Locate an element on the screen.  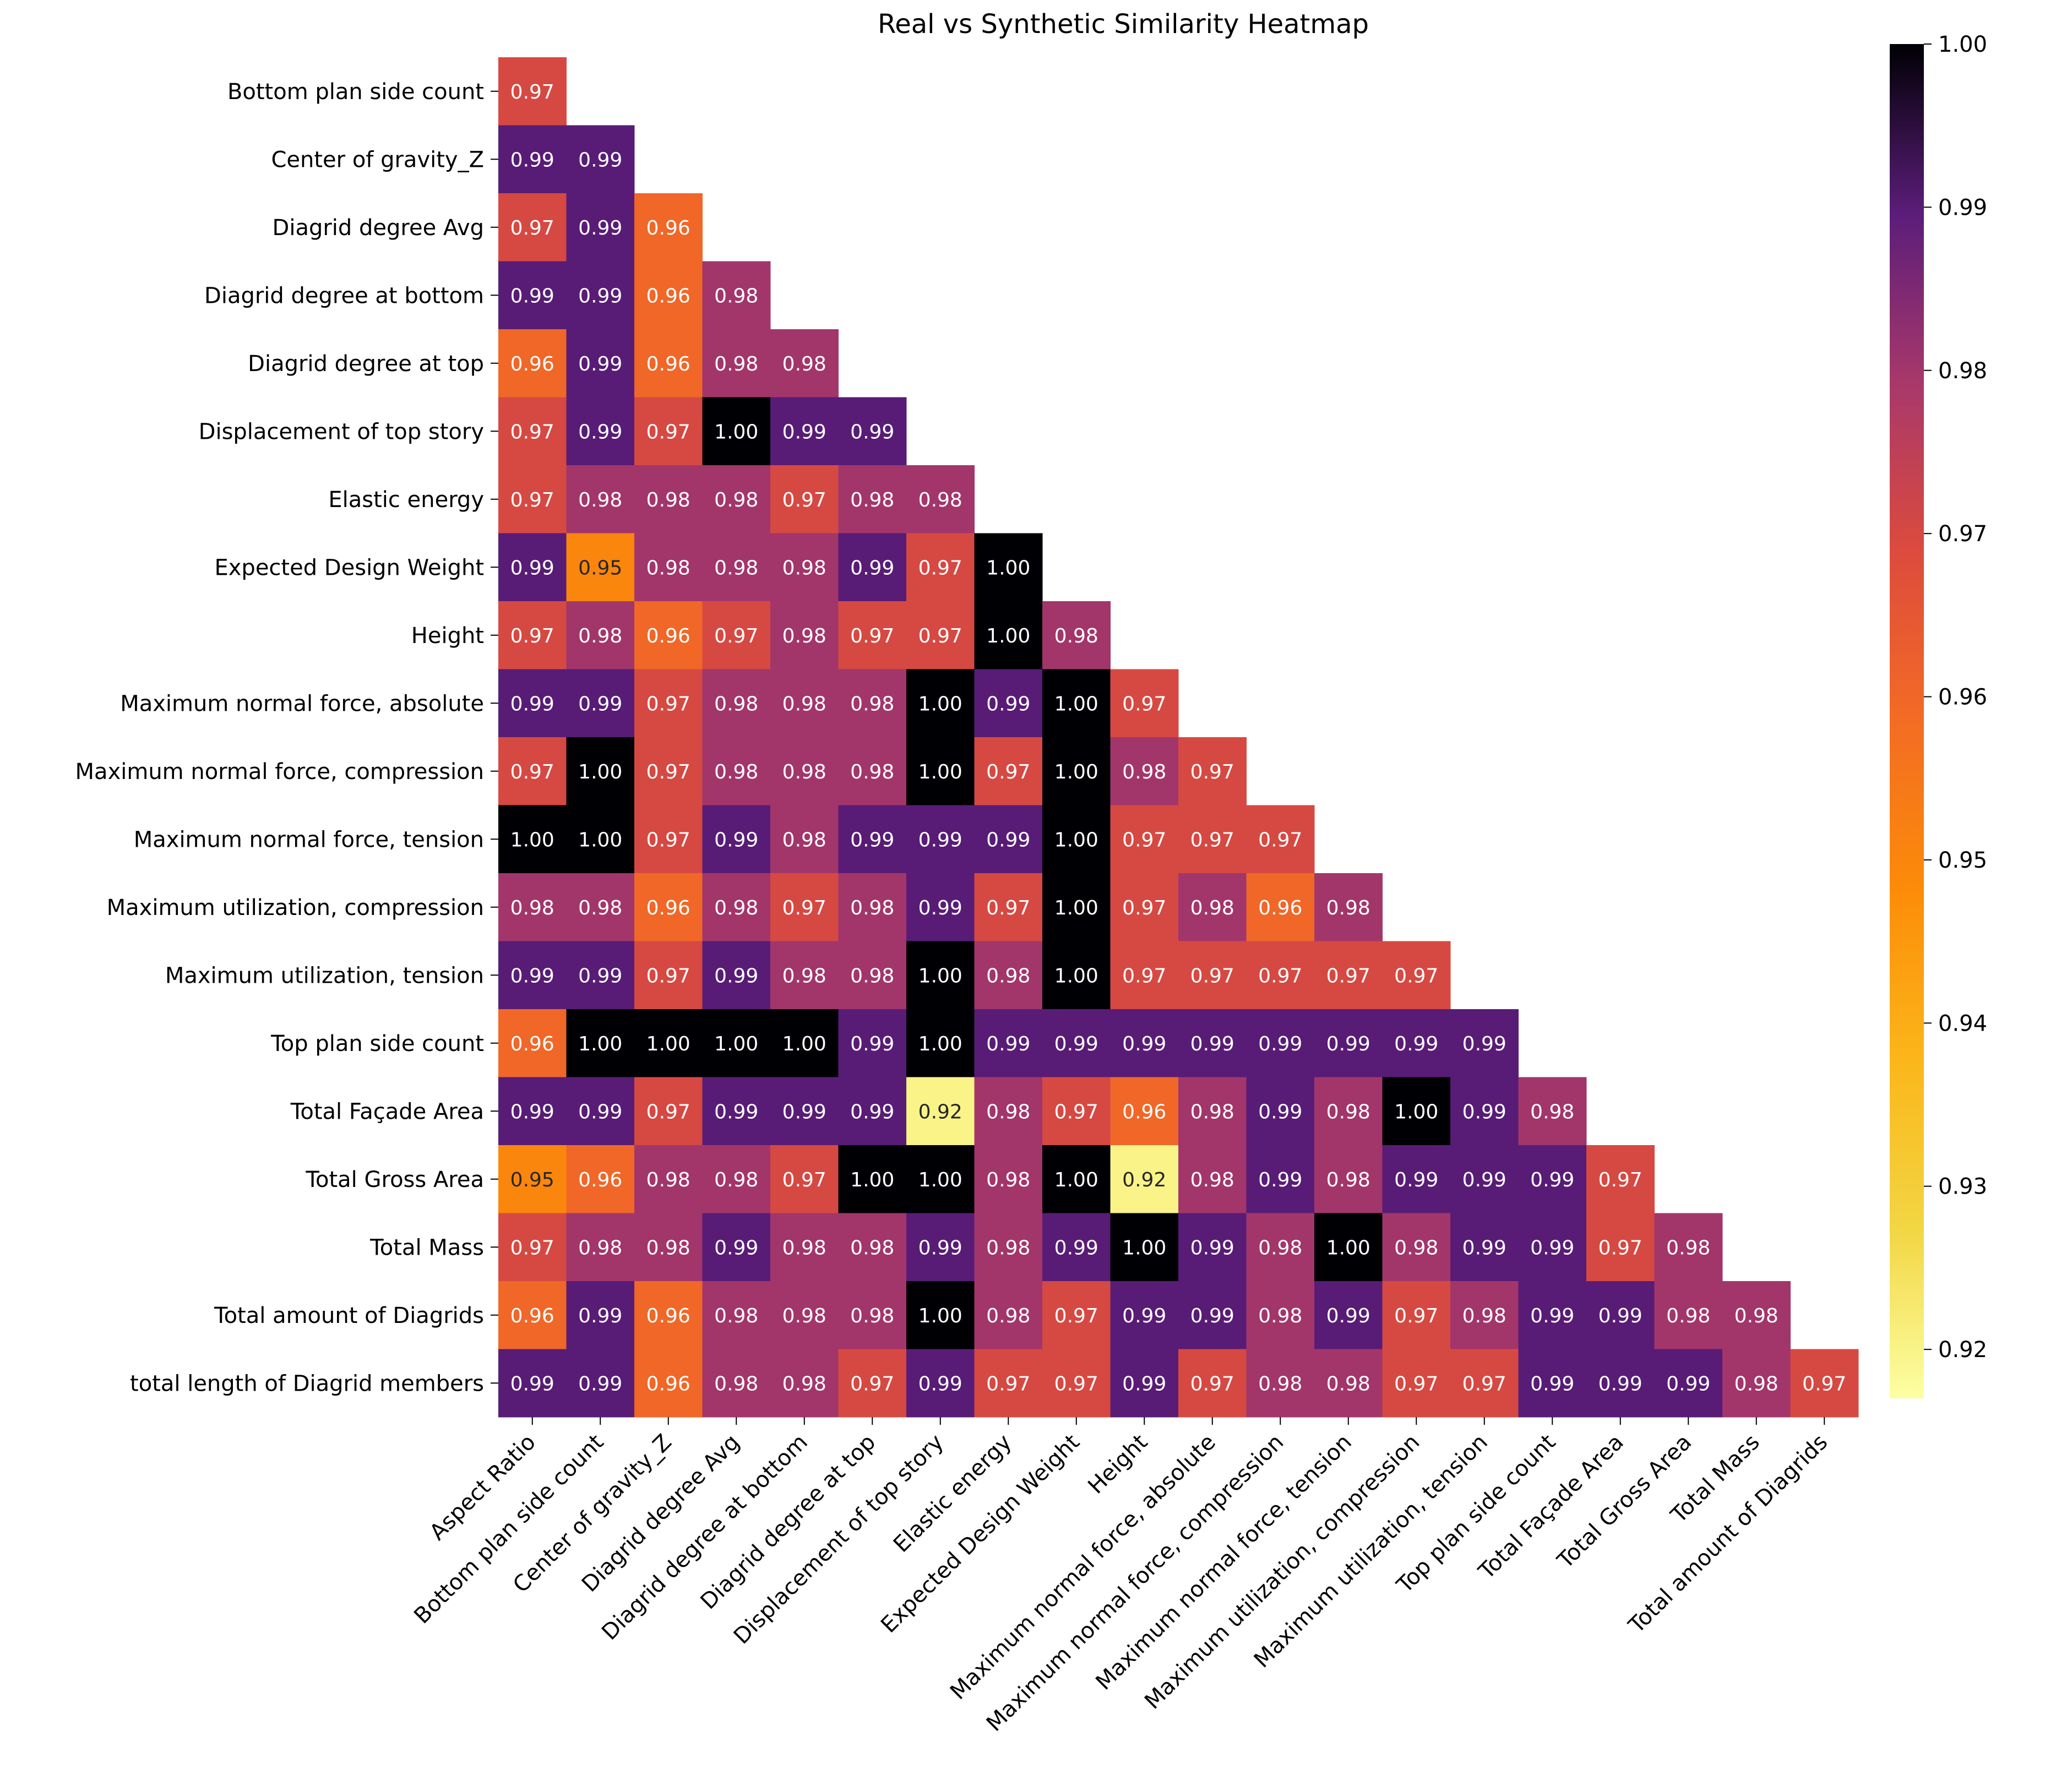
cell-value-label: 0.96 is located at coordinates (1144, 1112).